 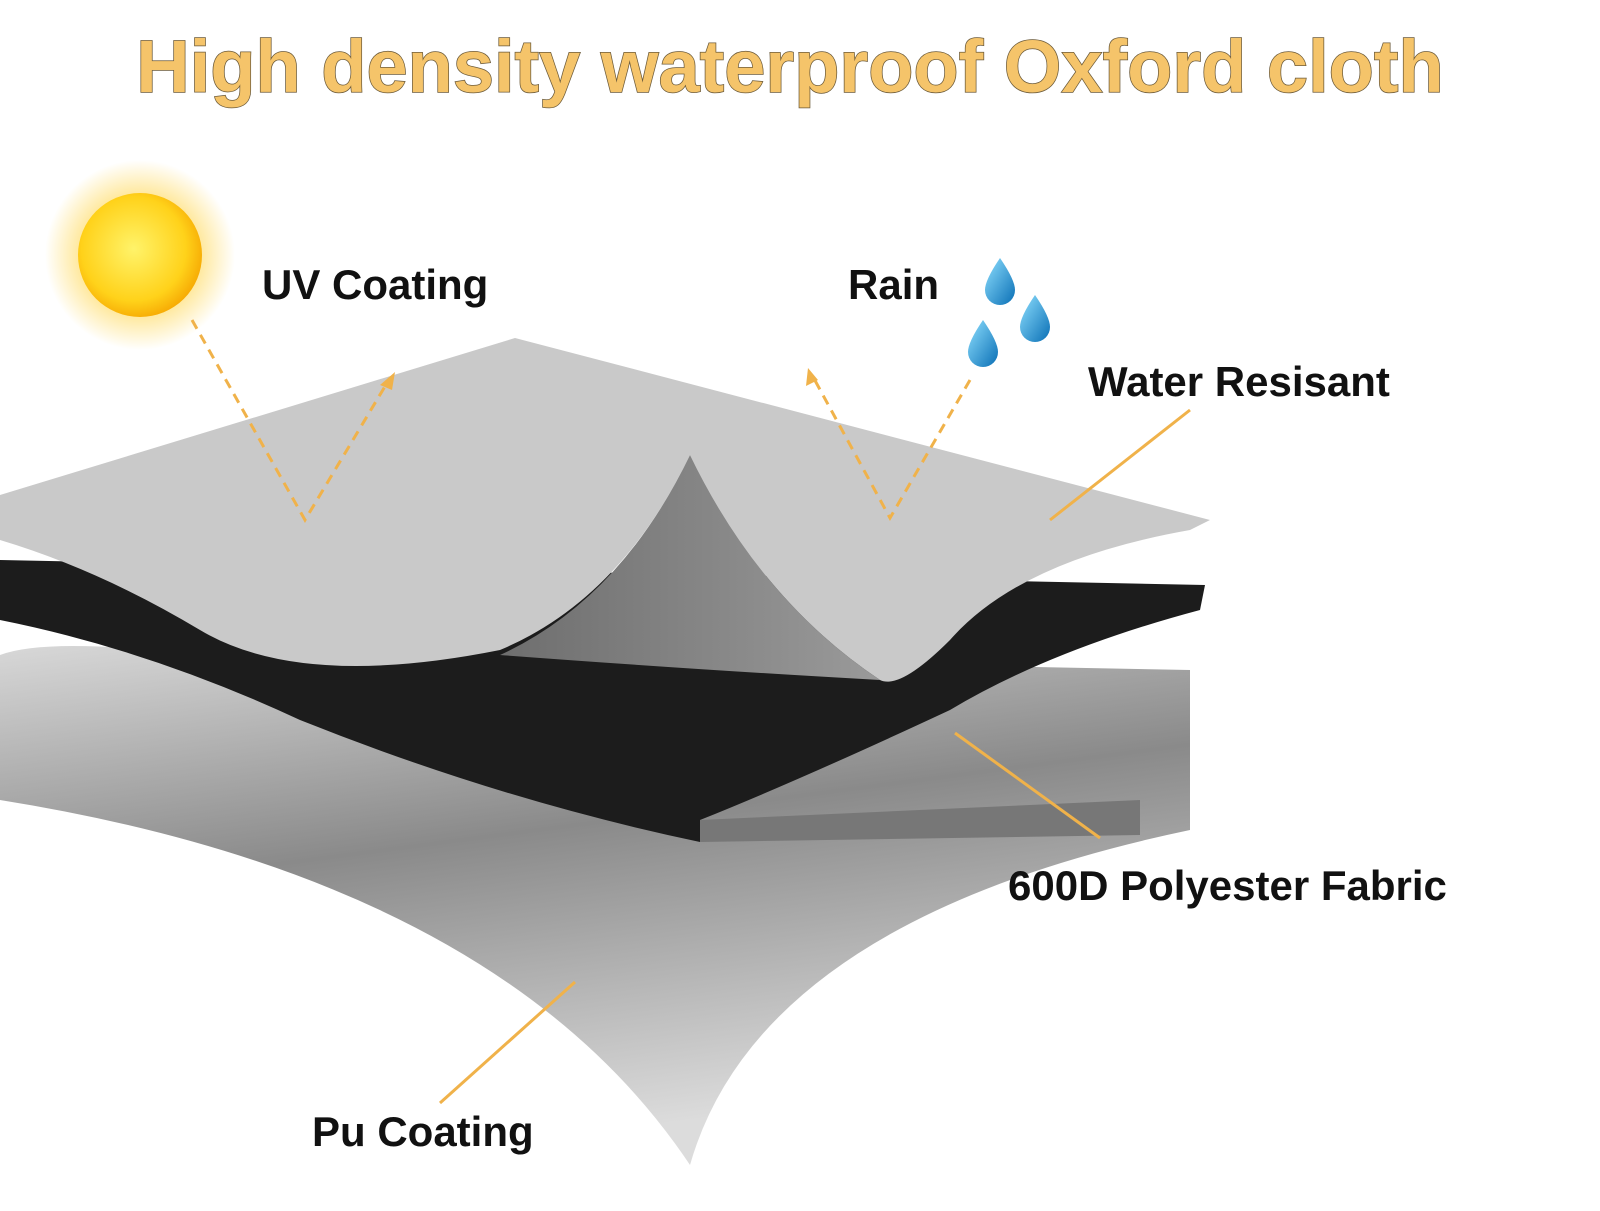 I want to click on label: Rain, so click(x=893, y=284).